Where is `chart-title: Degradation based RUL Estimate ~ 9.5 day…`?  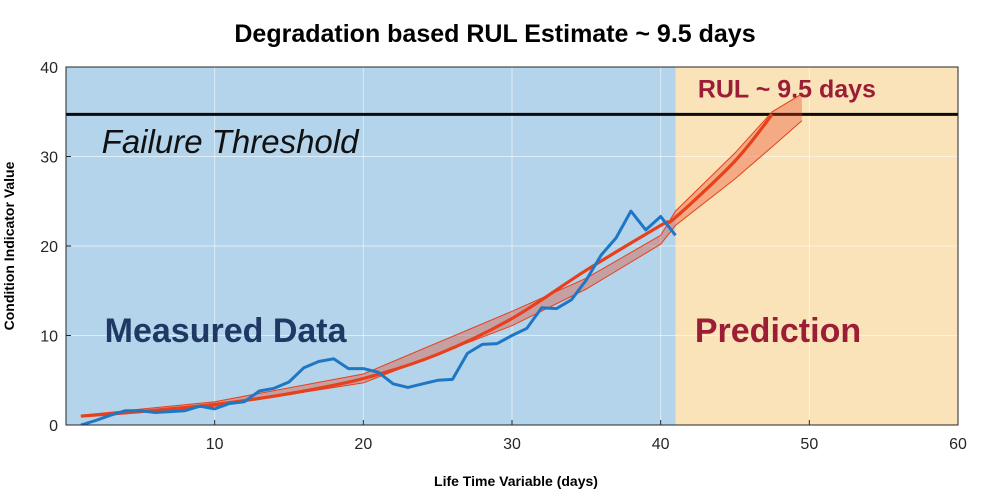 chart-title: Degradation based RUL Estimate ~ 9.5 day… is located at coordinates (494, 34).